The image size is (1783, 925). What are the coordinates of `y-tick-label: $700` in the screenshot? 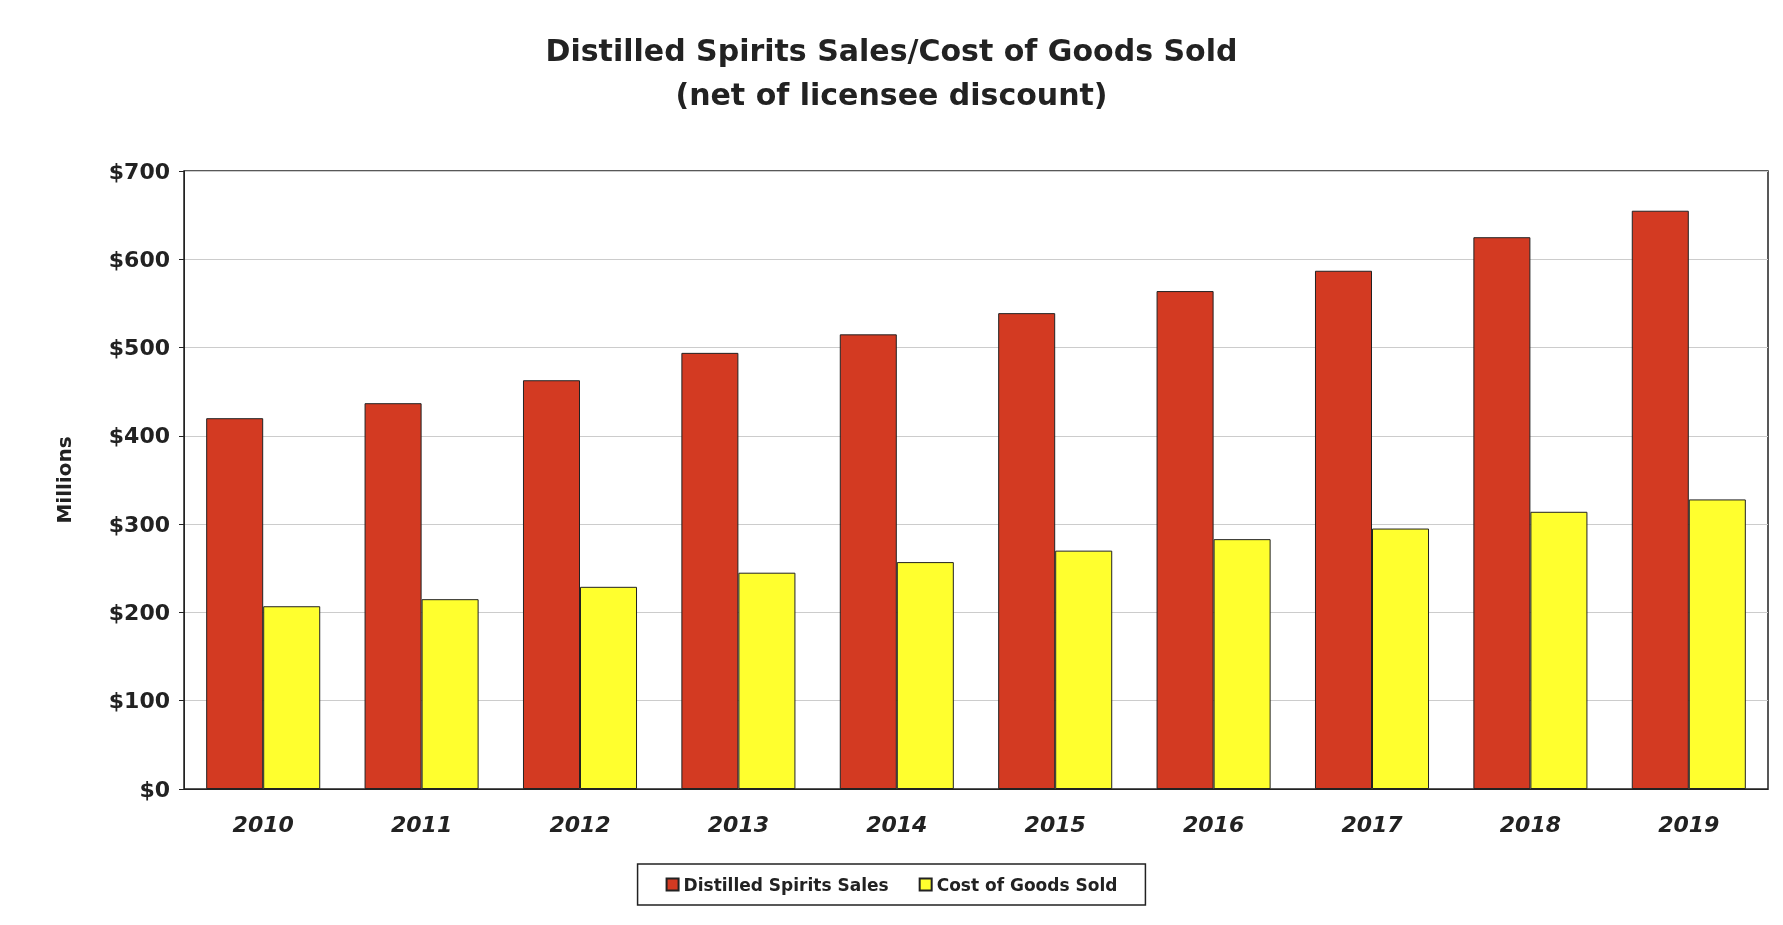 It's located at (139, 171).